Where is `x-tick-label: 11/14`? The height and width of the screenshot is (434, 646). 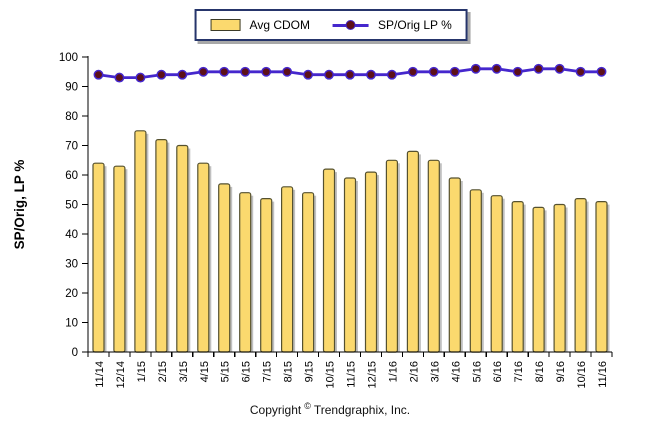
x-tick-label: 11/14 is located at coordinates (100, 374).